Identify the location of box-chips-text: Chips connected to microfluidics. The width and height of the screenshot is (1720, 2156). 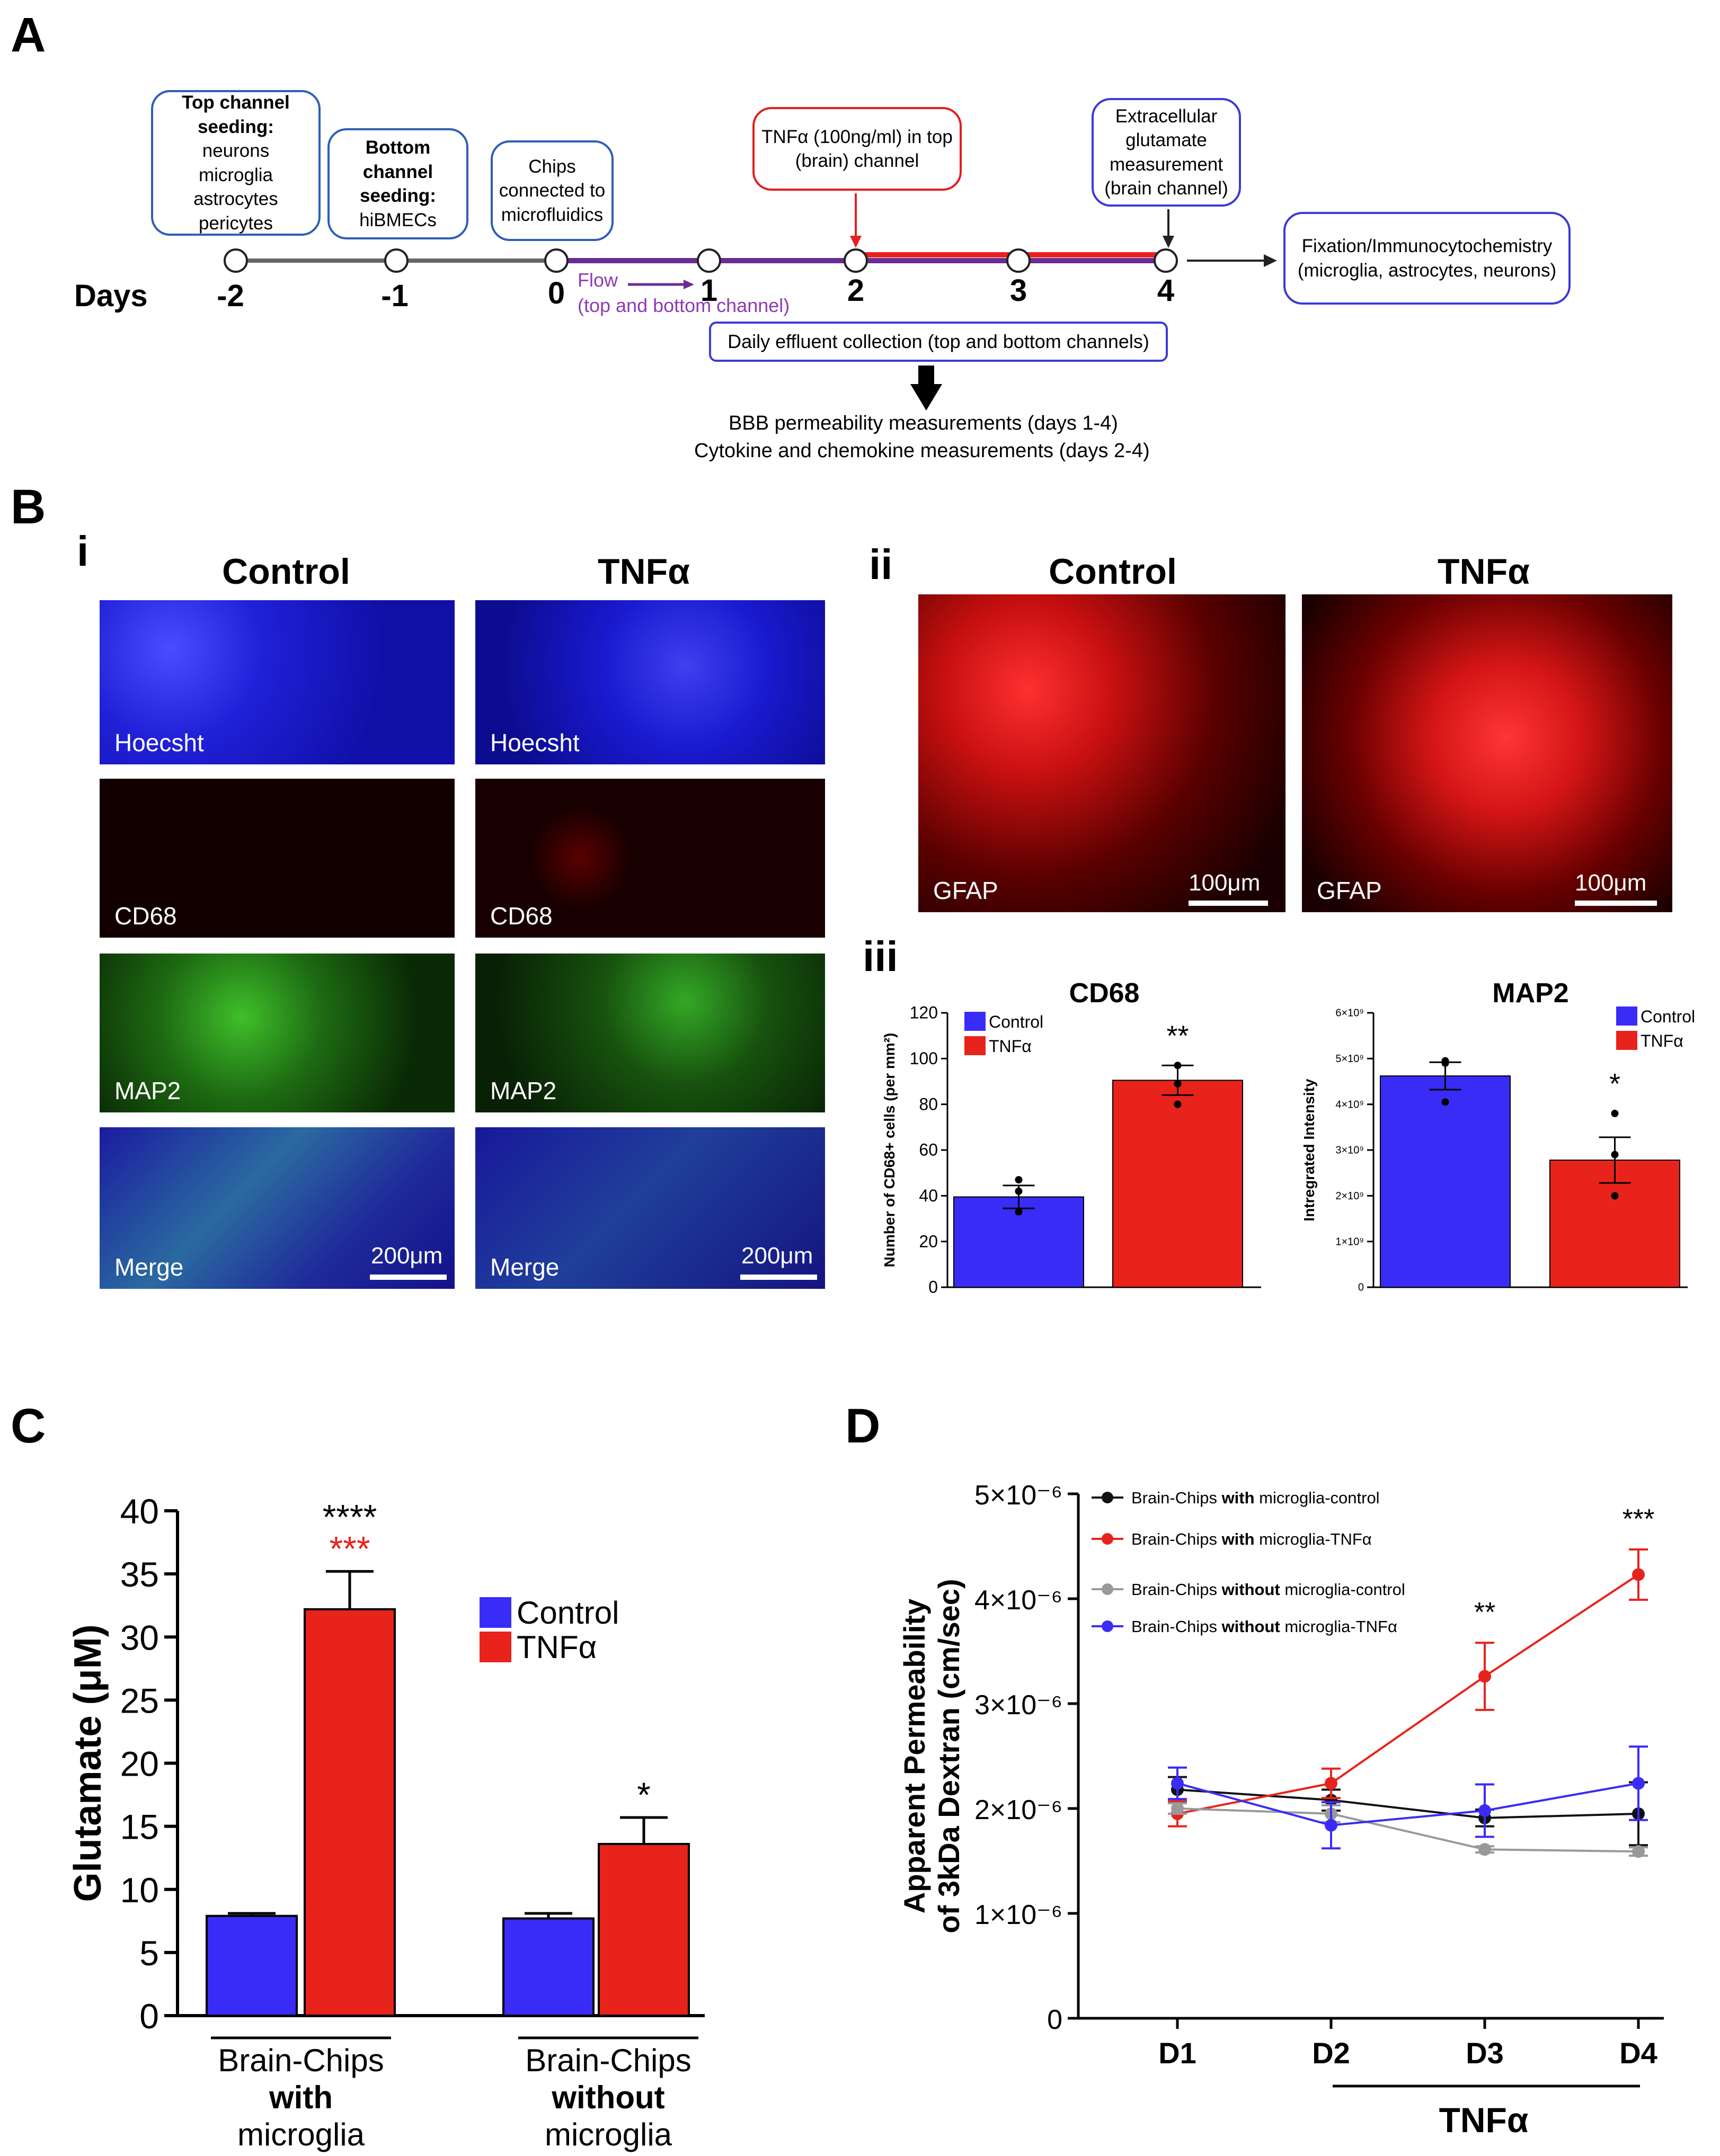
(553, 190).